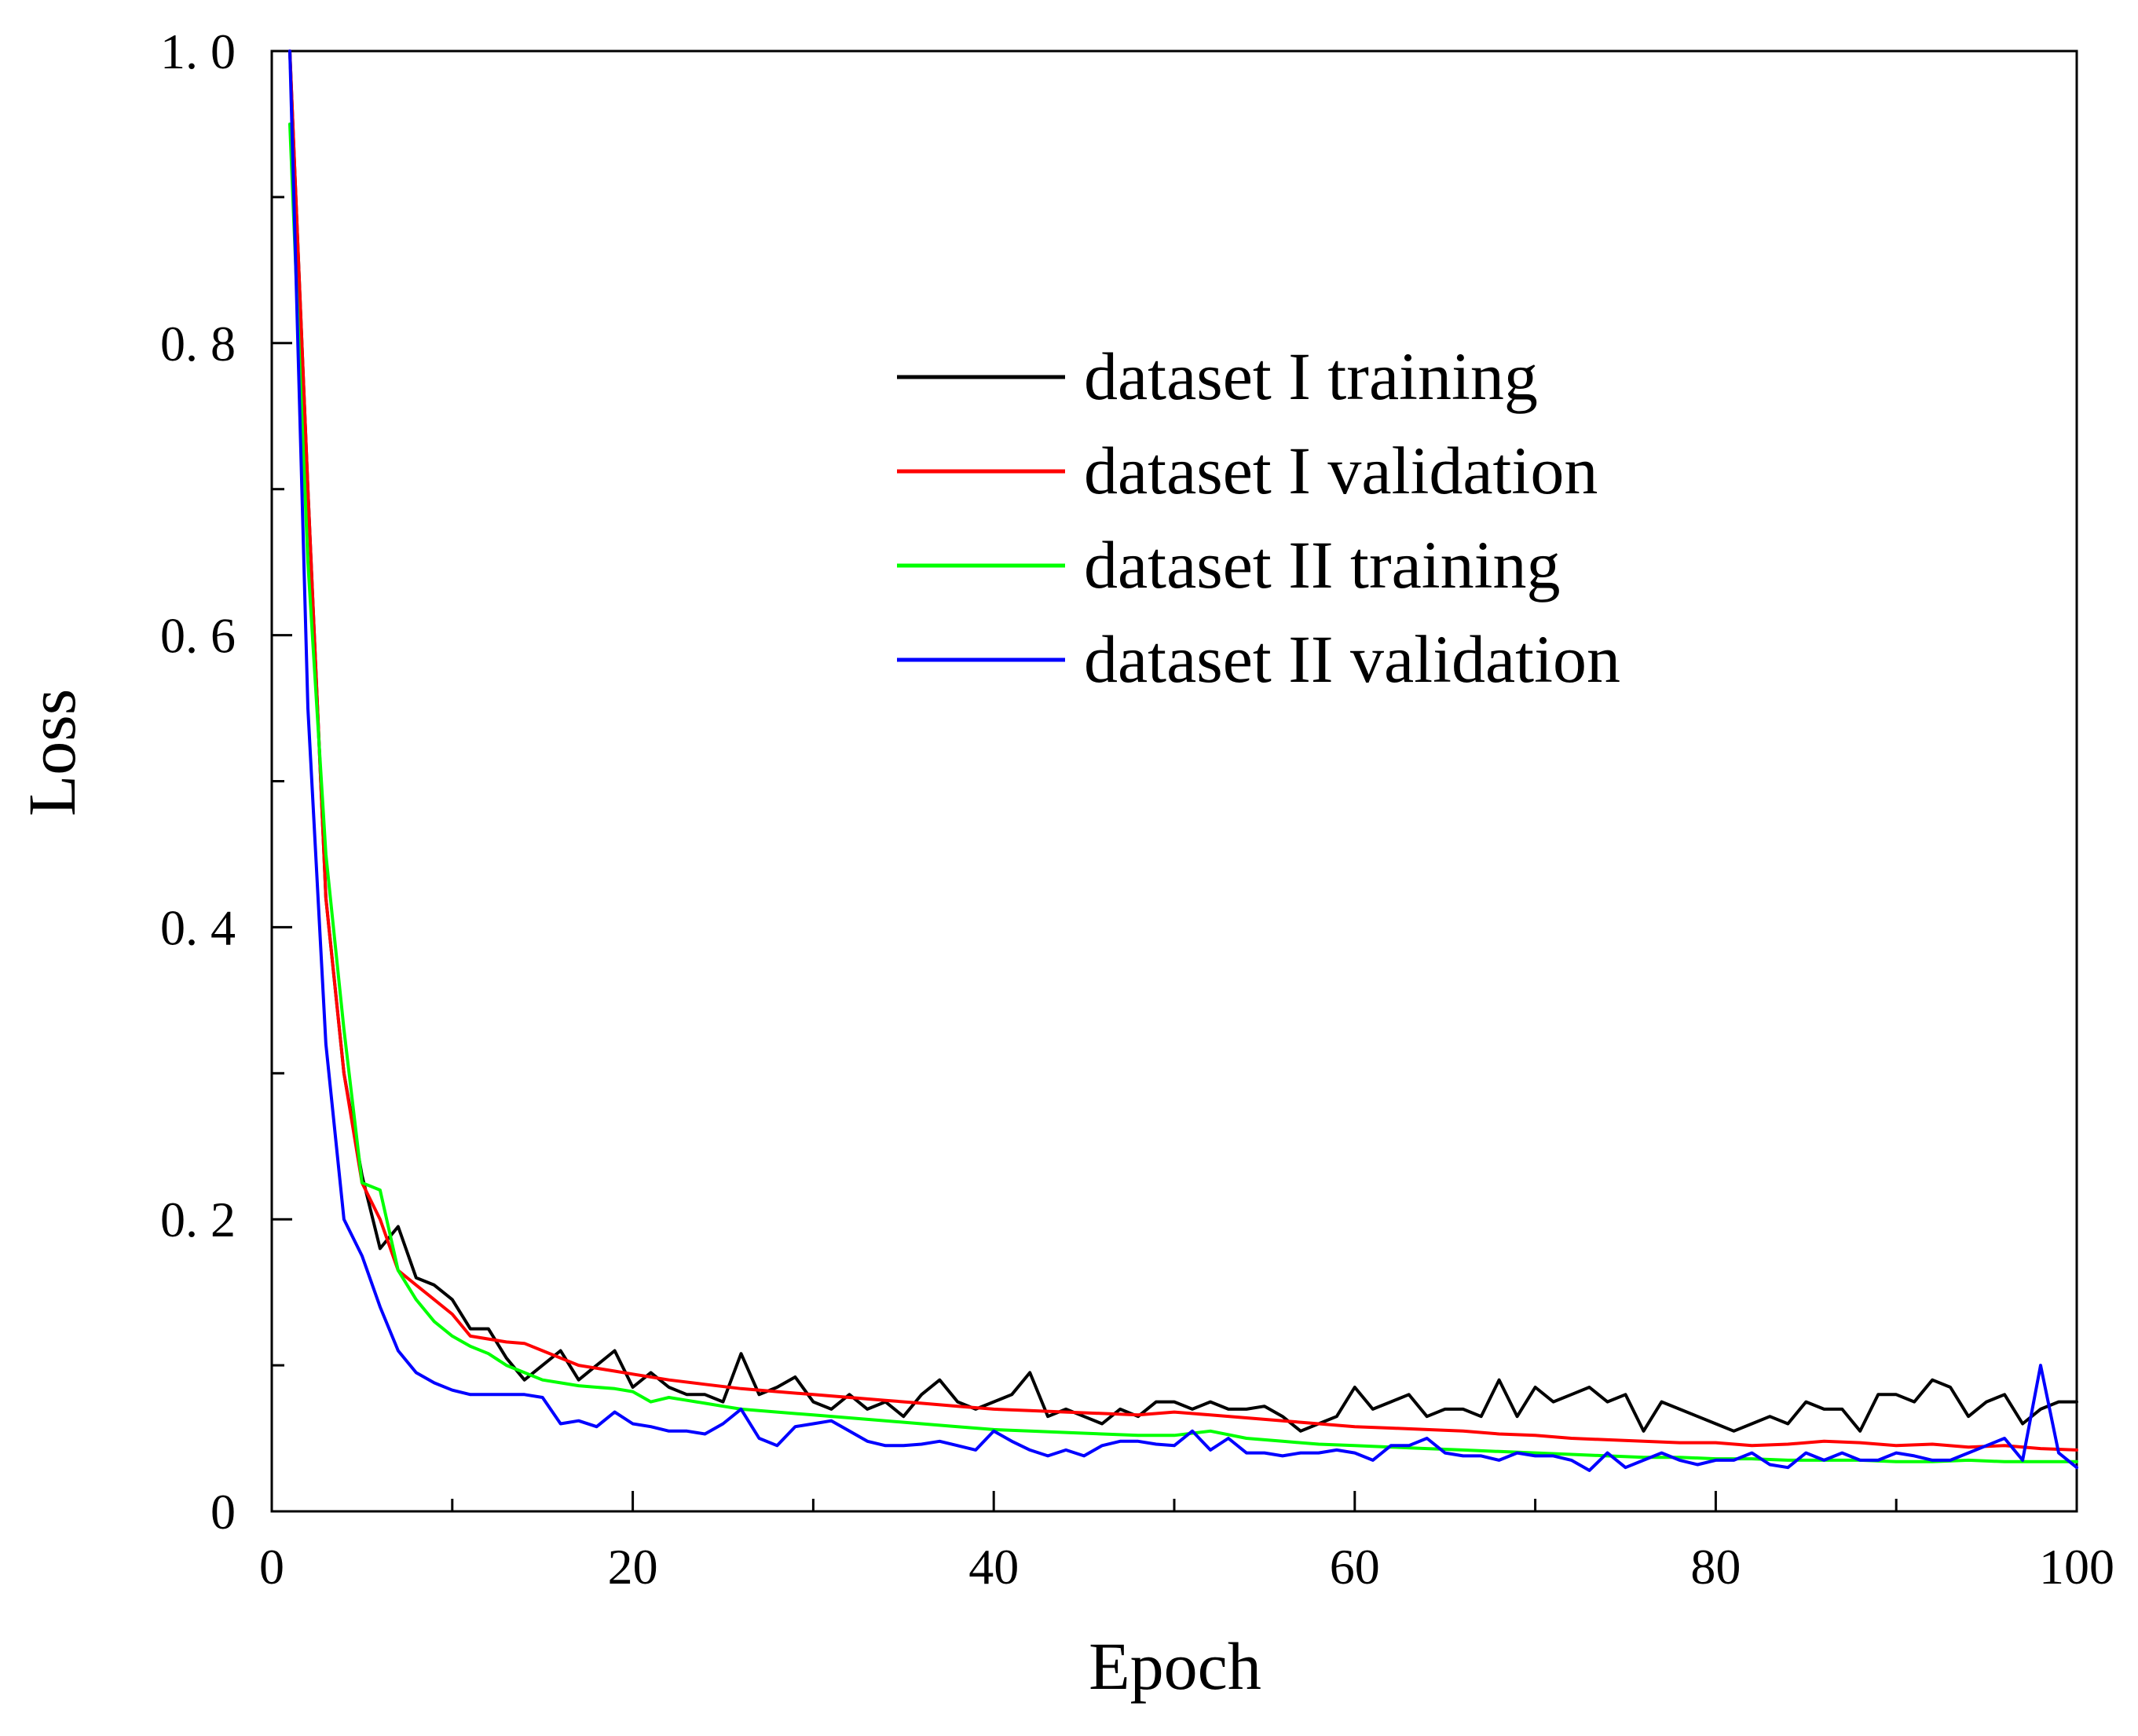 This screenshot has width=2138, height=1736. I want to click on x-tick-label: 40, so click(993, 1567).